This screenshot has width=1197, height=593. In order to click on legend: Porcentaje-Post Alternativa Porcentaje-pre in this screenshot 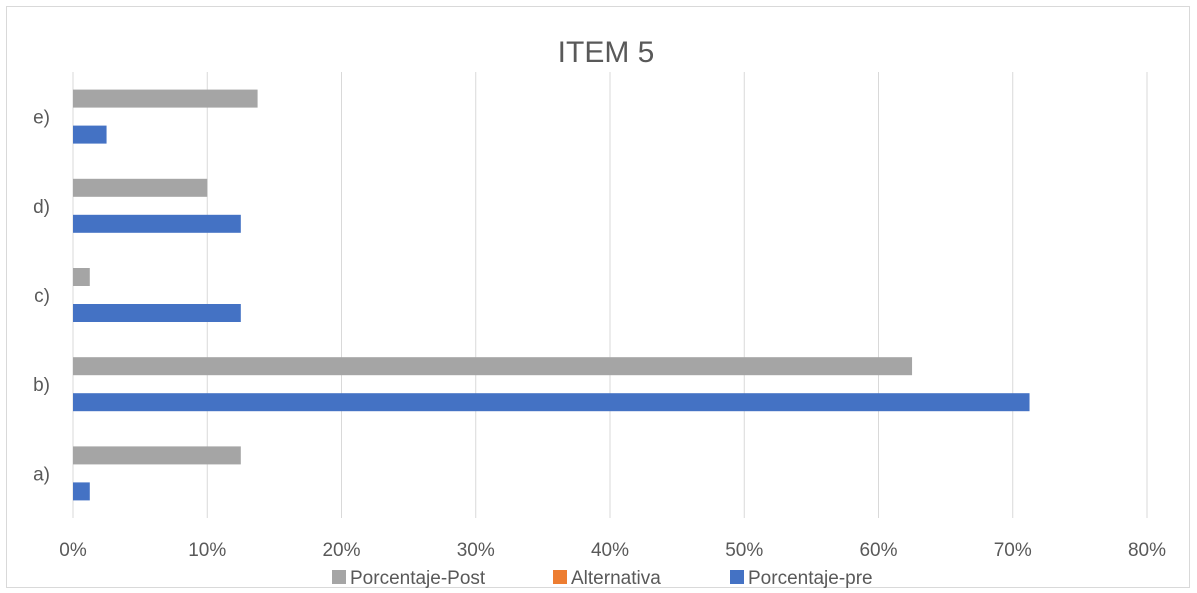, I will do `click(602, 578)`.